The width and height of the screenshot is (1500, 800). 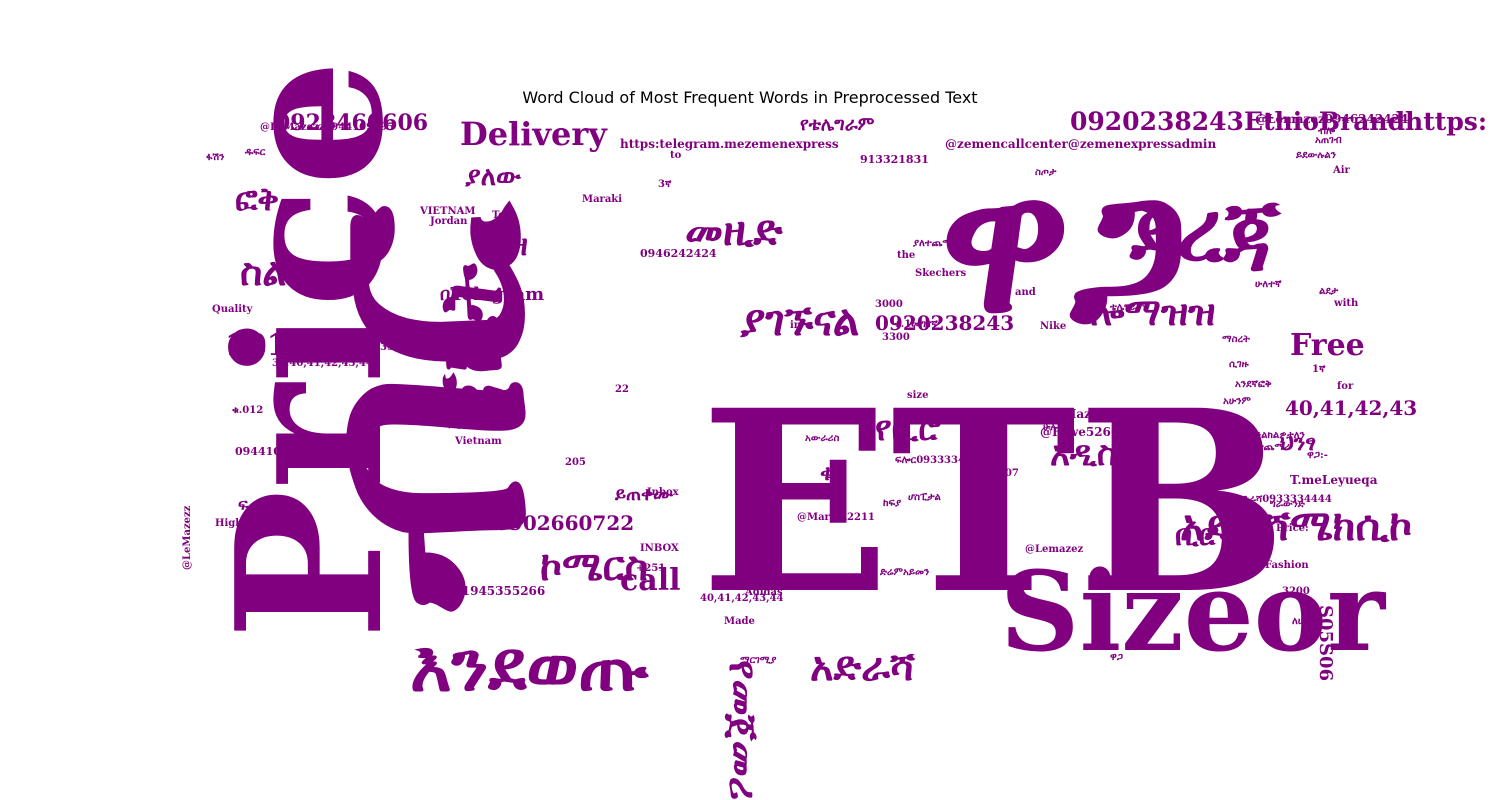 What do you see at coordinates (1351, 408) in the screenshot?
I see `word-30: 40,41,42,43` at bounding box center [1351, 408].